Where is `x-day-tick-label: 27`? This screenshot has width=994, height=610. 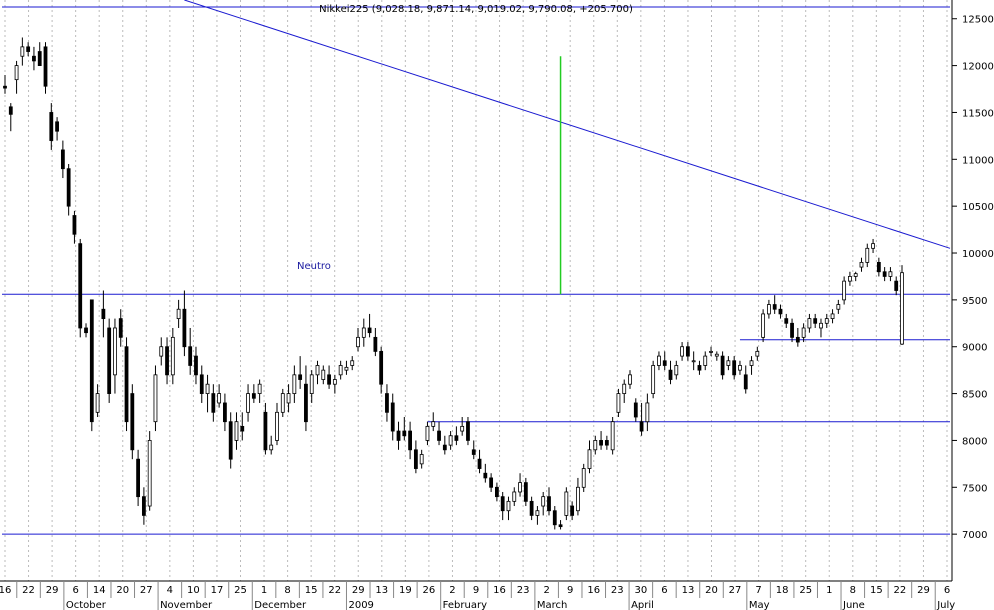
x-day-tick-label: 27 is located at coordinates (735, 590).